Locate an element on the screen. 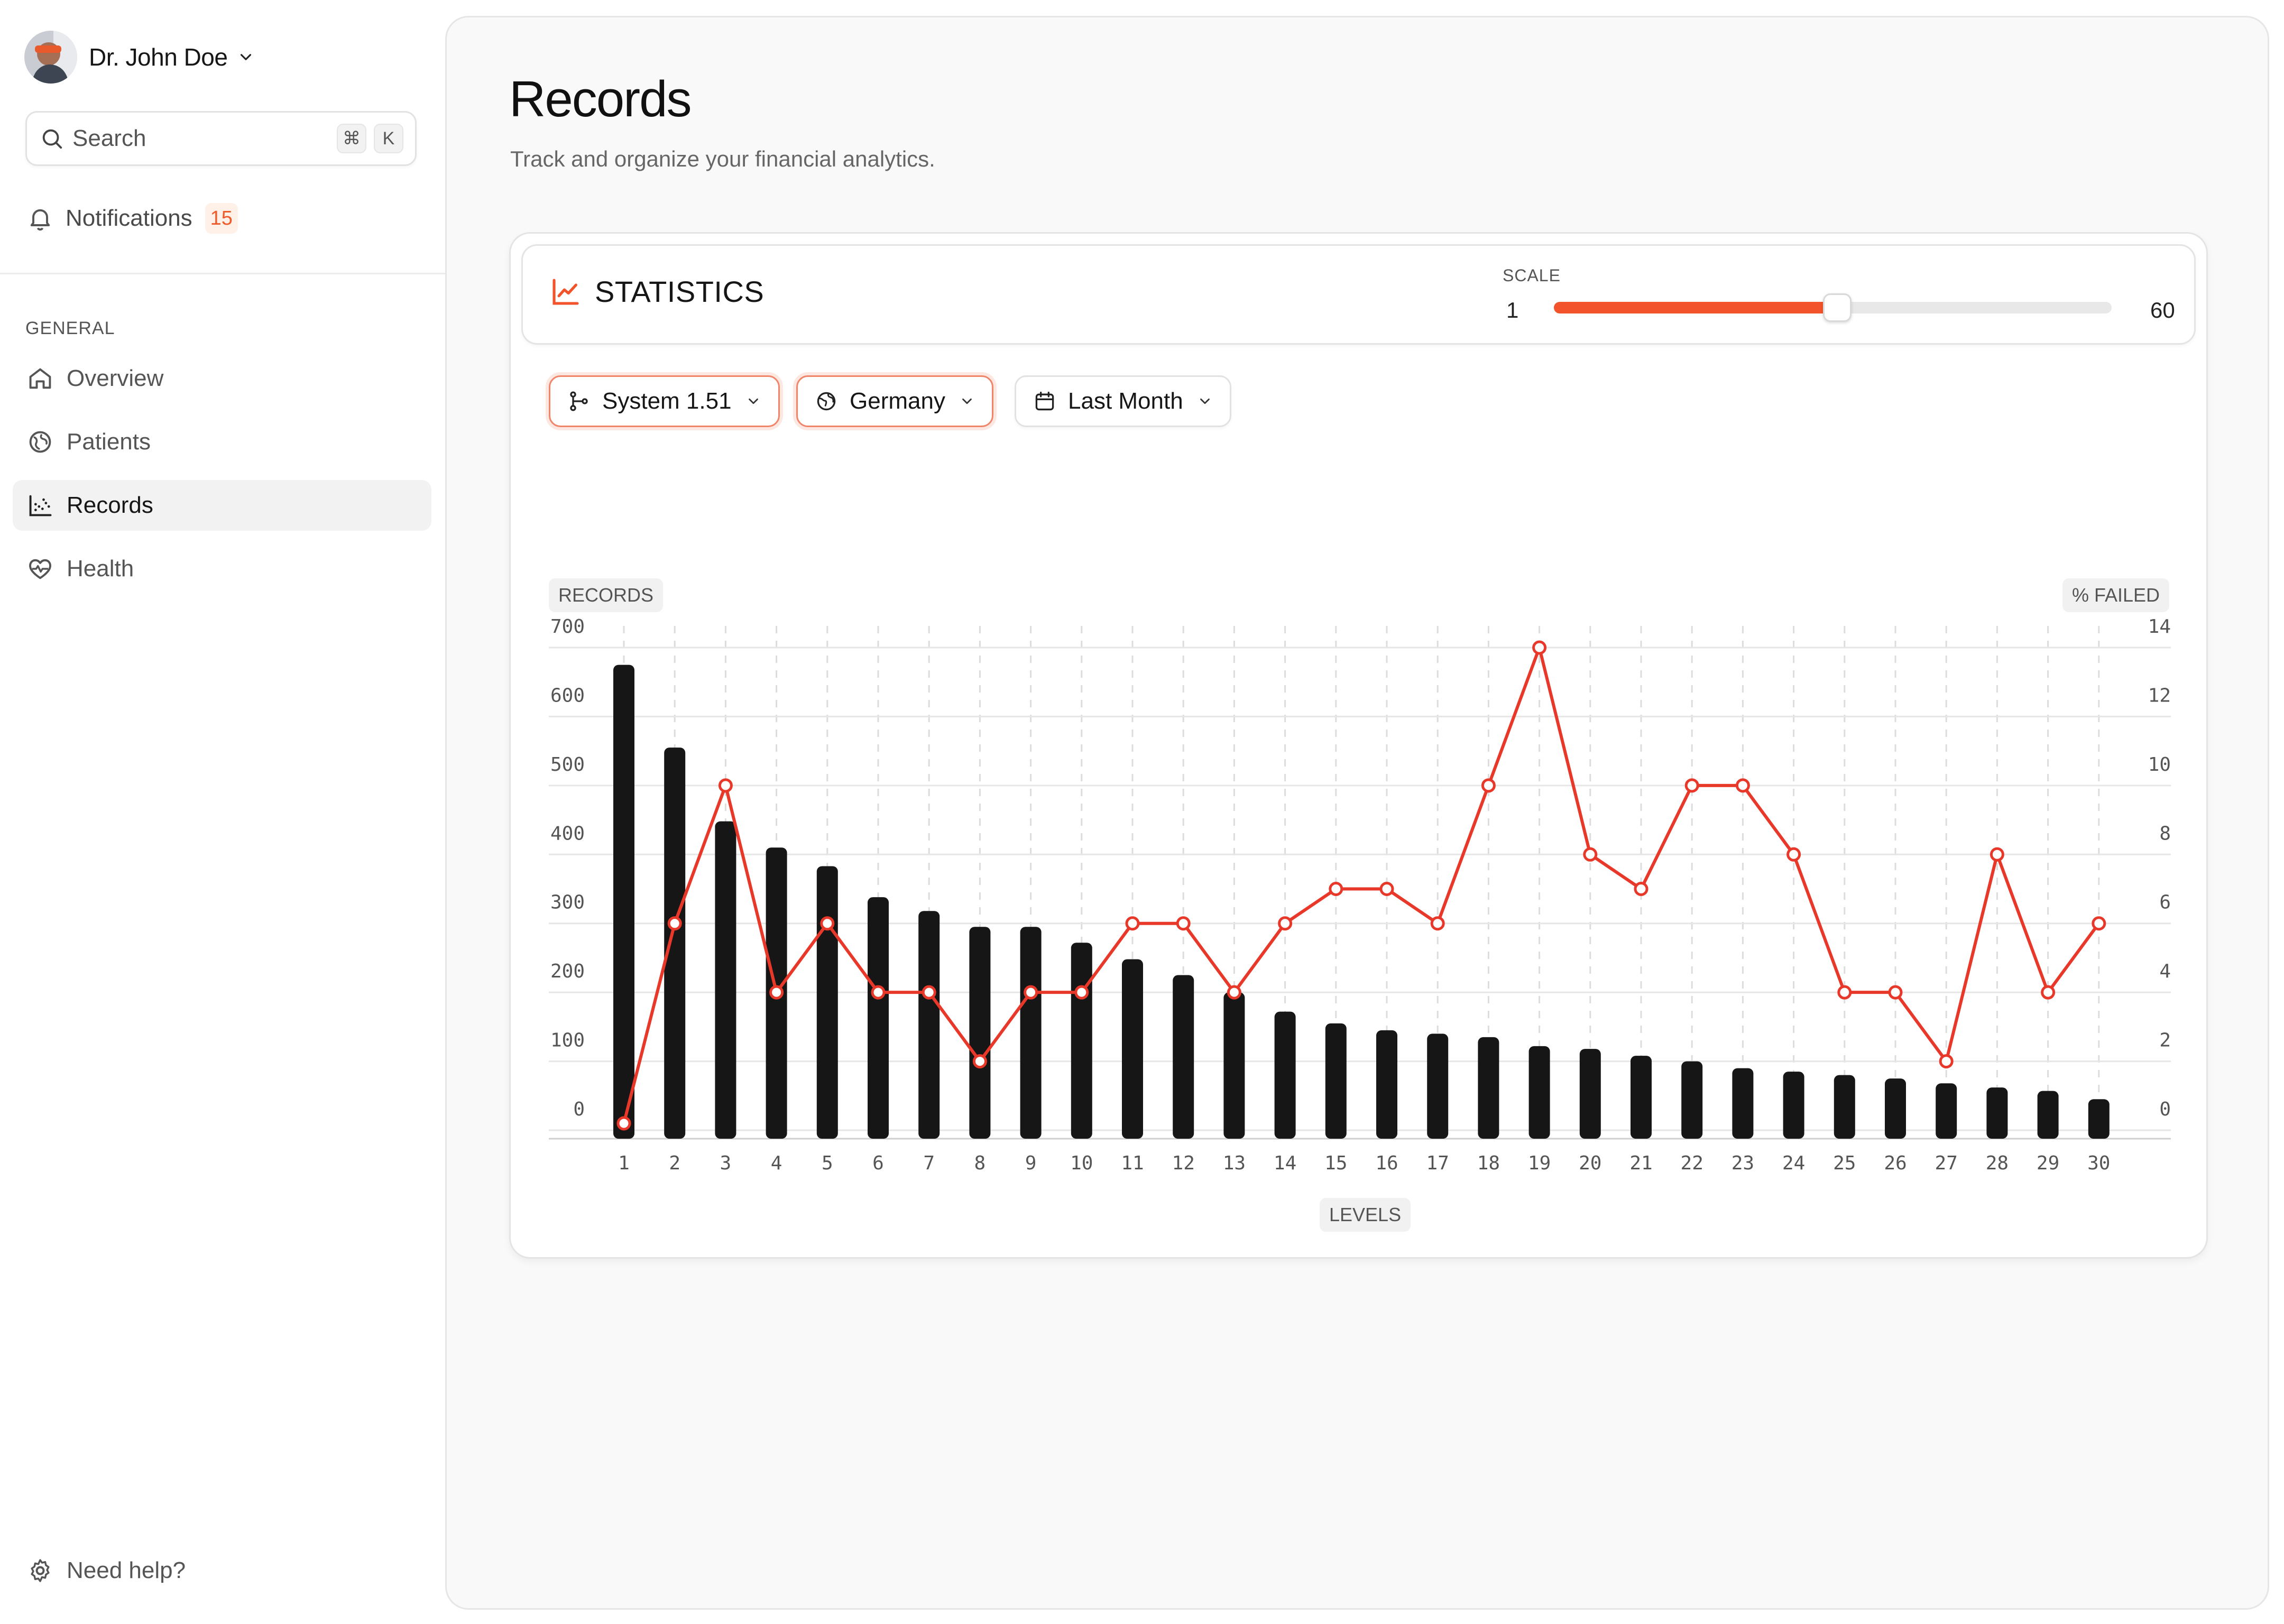 The image size is (2284, 1624). bell-icon is located at coordinates (40, 219).